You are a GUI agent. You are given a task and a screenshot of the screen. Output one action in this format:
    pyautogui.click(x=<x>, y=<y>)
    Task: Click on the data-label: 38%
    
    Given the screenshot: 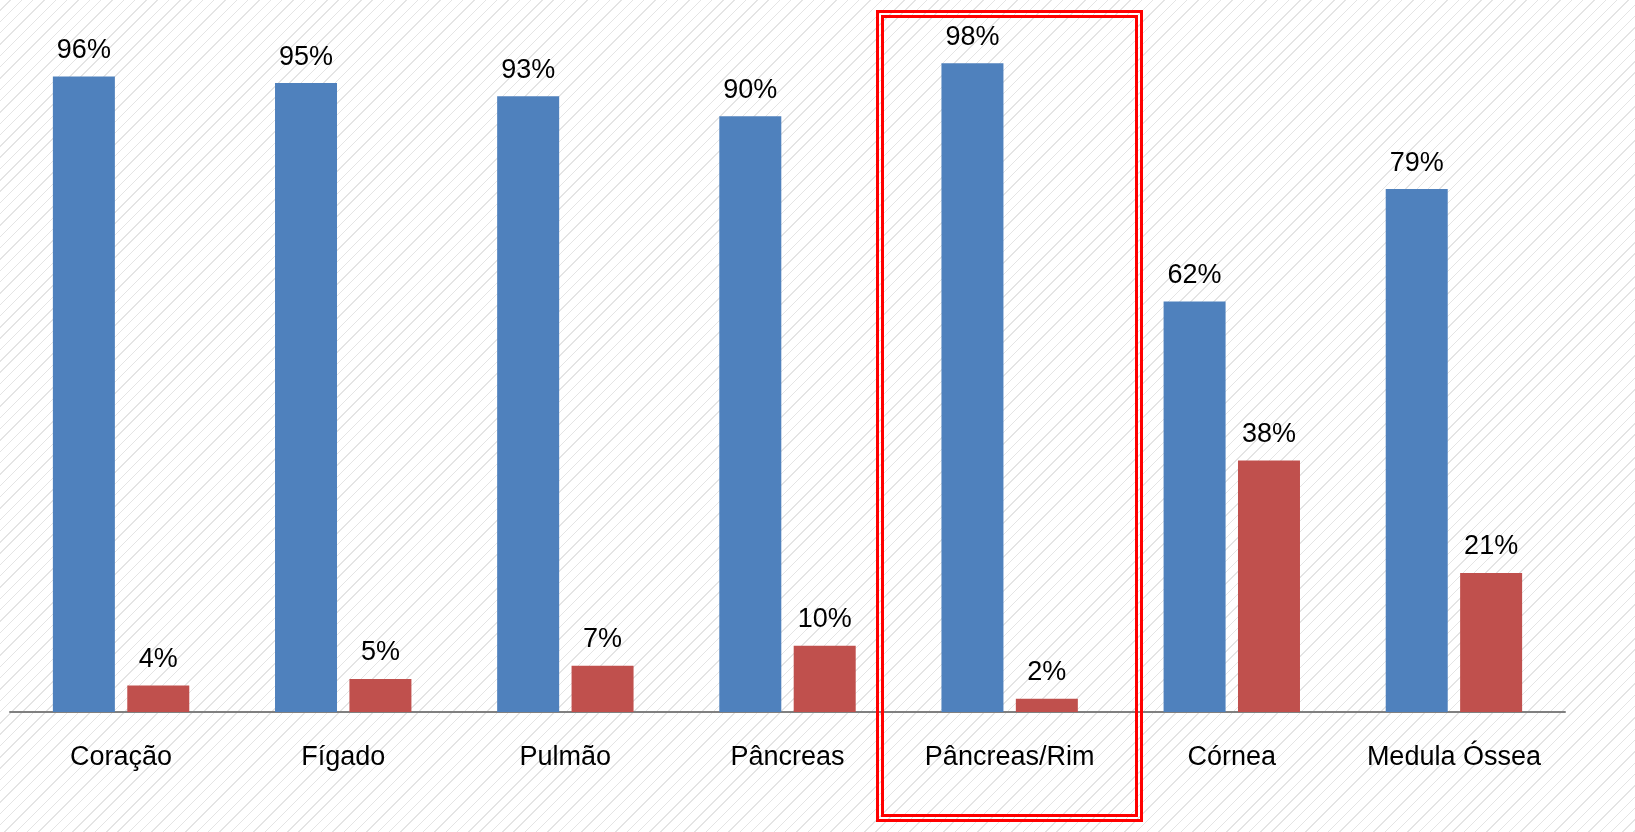 What is the action you would take?
    pyautogui.click(x=1269, y=432)
    